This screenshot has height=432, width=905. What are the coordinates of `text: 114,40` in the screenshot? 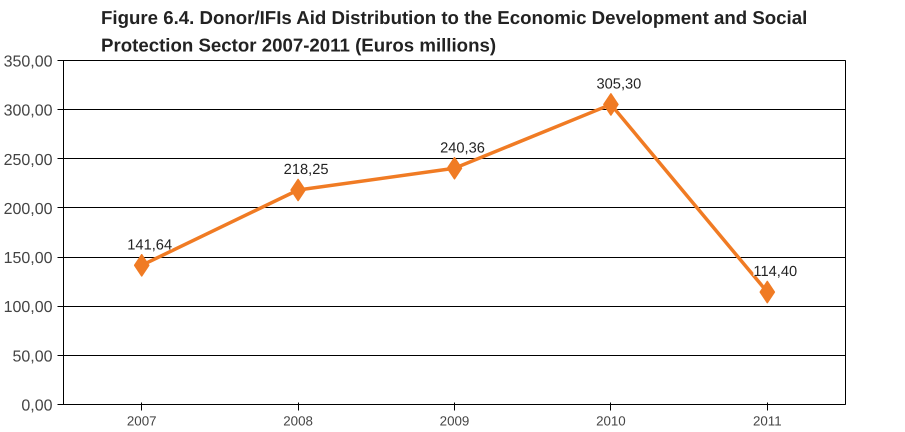 It's located at (775, 272).